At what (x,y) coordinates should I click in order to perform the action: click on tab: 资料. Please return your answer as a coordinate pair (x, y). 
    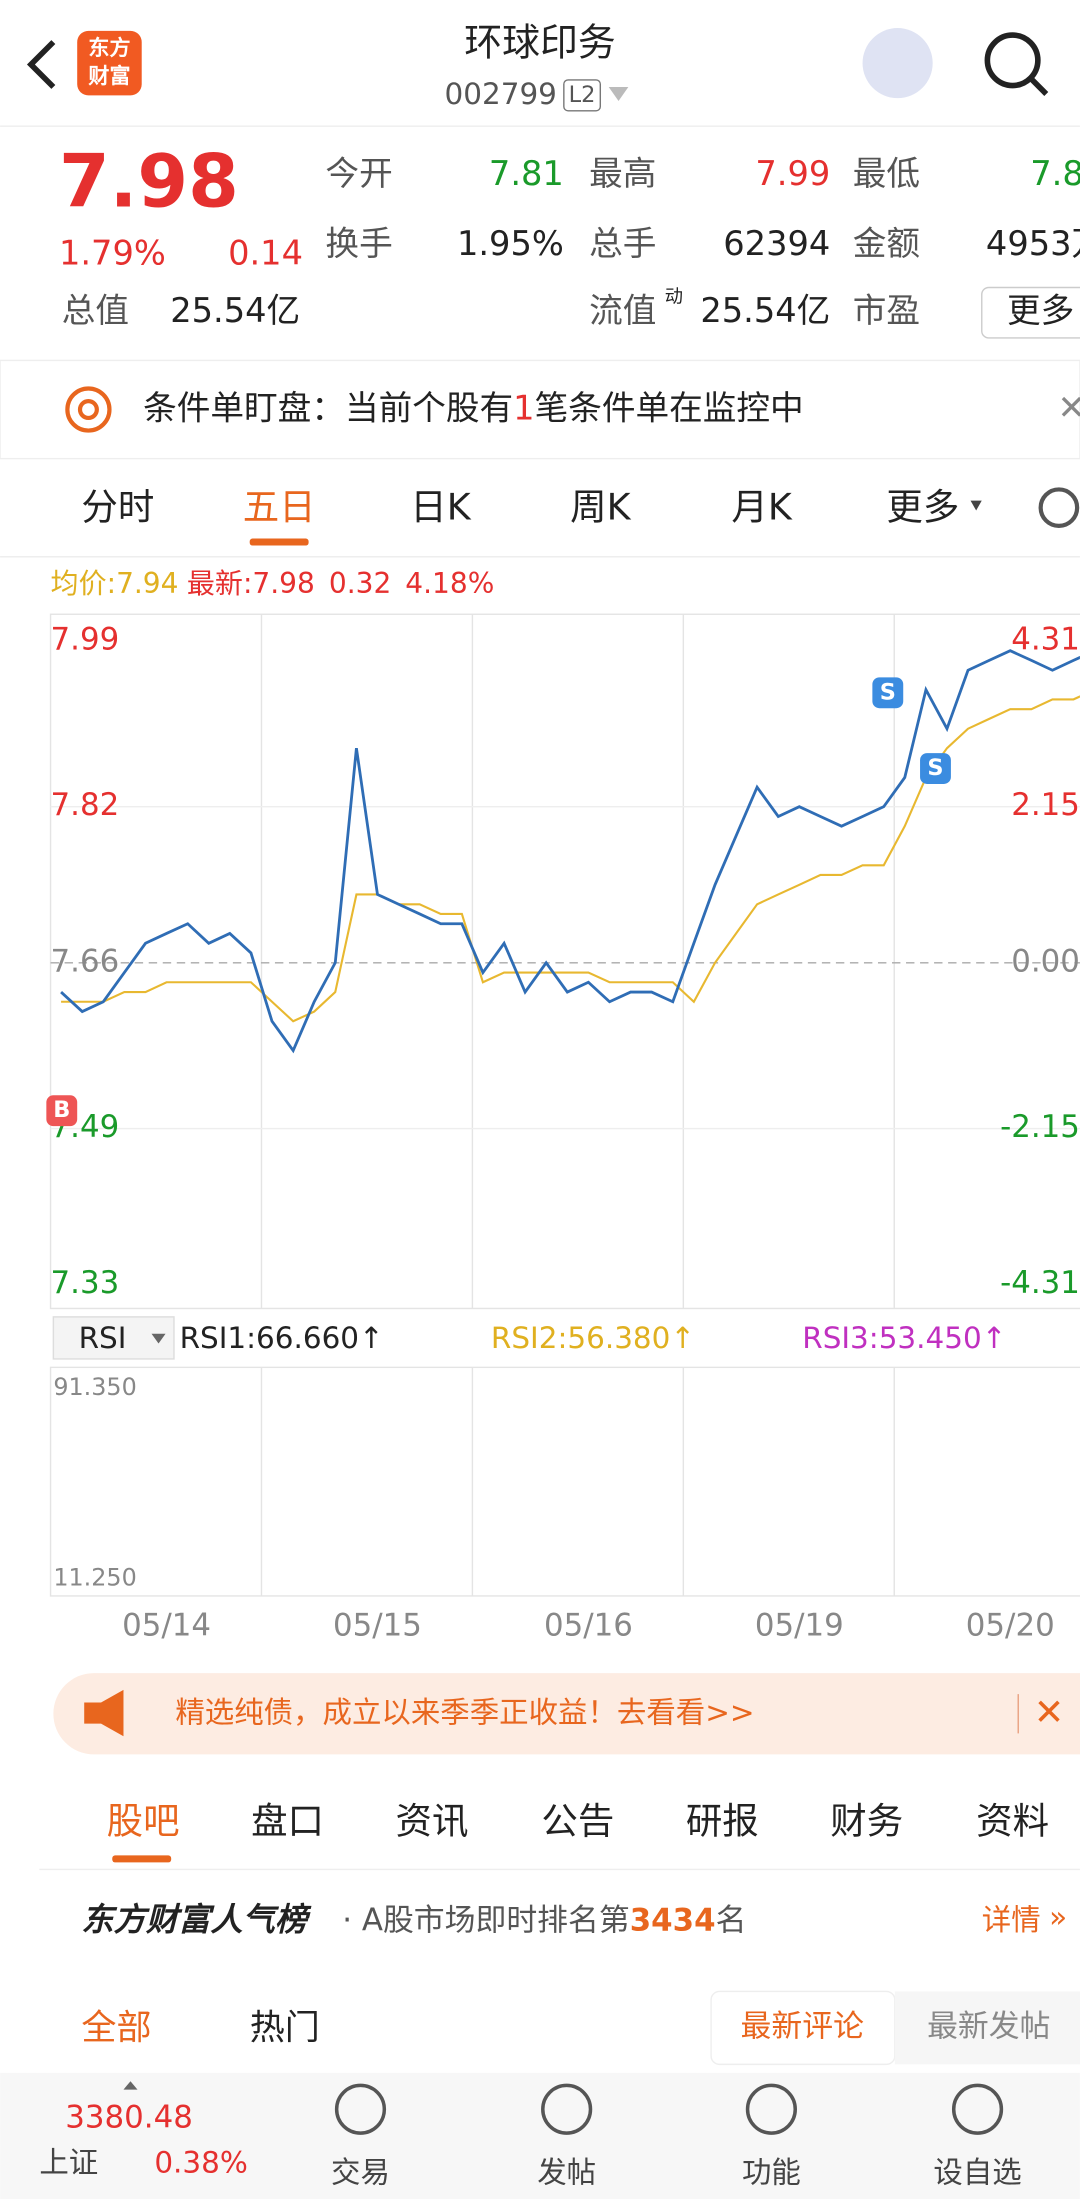
    Looking at the image, I should click on (1012, 1821).